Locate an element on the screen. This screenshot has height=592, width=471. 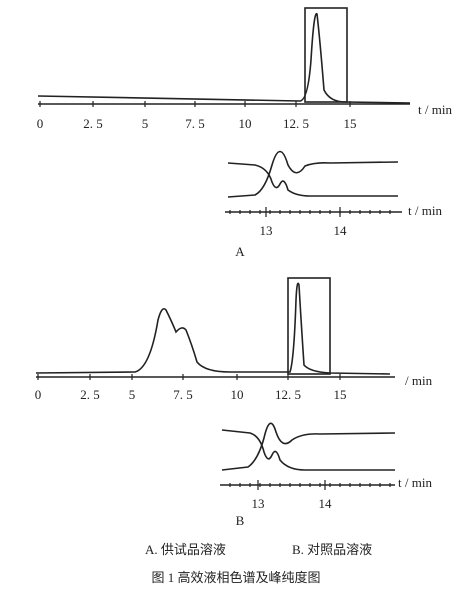
chromatogram-a is located at coordinates (224, 56).